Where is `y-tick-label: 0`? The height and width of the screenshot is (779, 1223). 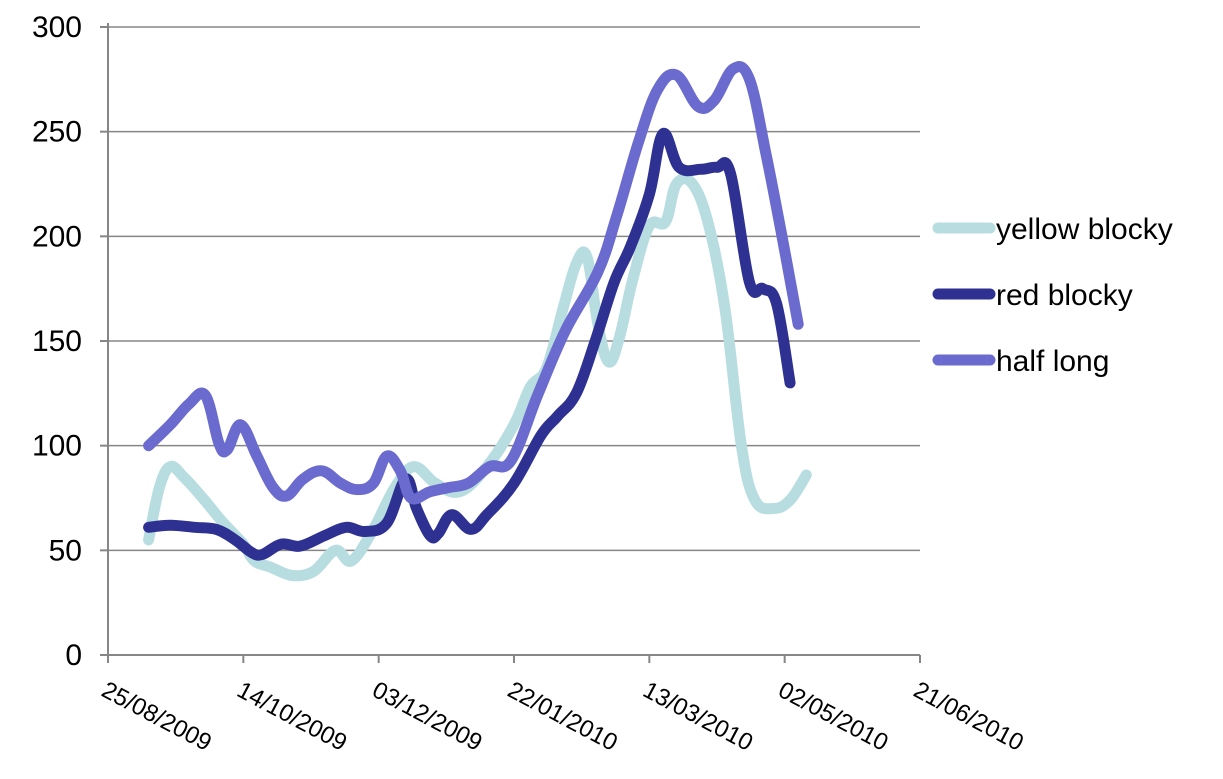
y-tick-label: 0 is located at coordinates (73, 655).